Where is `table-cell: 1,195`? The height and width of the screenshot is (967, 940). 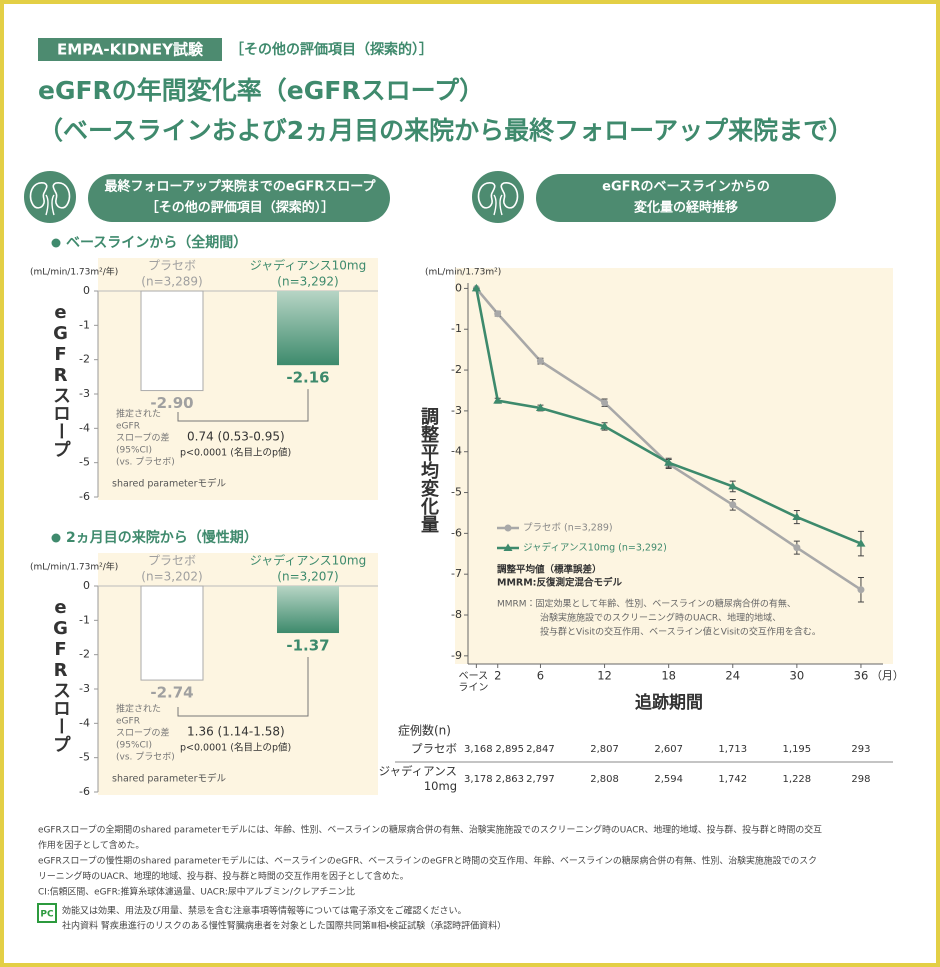
table-cell: 1,195 is located at coordinates (797, 749).